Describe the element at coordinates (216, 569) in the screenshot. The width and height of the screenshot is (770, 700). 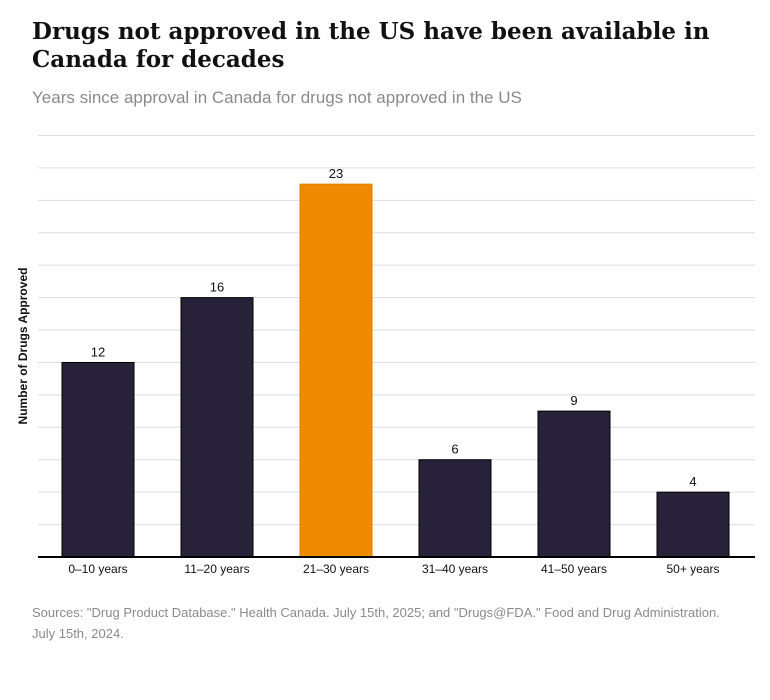
I see `x-tick-label: 11–20 years` at that location.